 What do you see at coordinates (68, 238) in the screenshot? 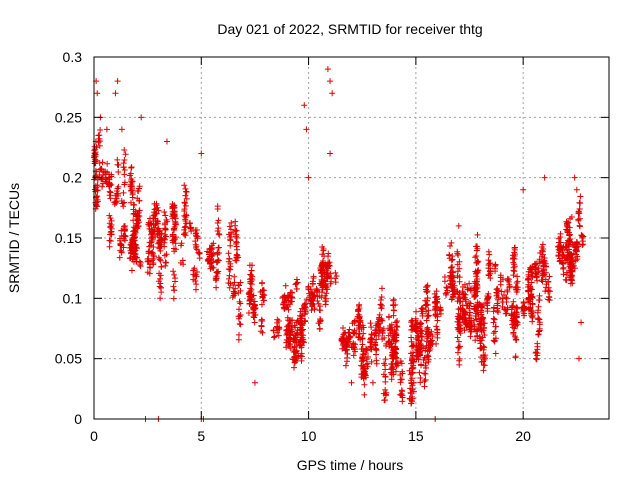
I see `y-tick-label: 0.15` at bounding box center [68, 238].